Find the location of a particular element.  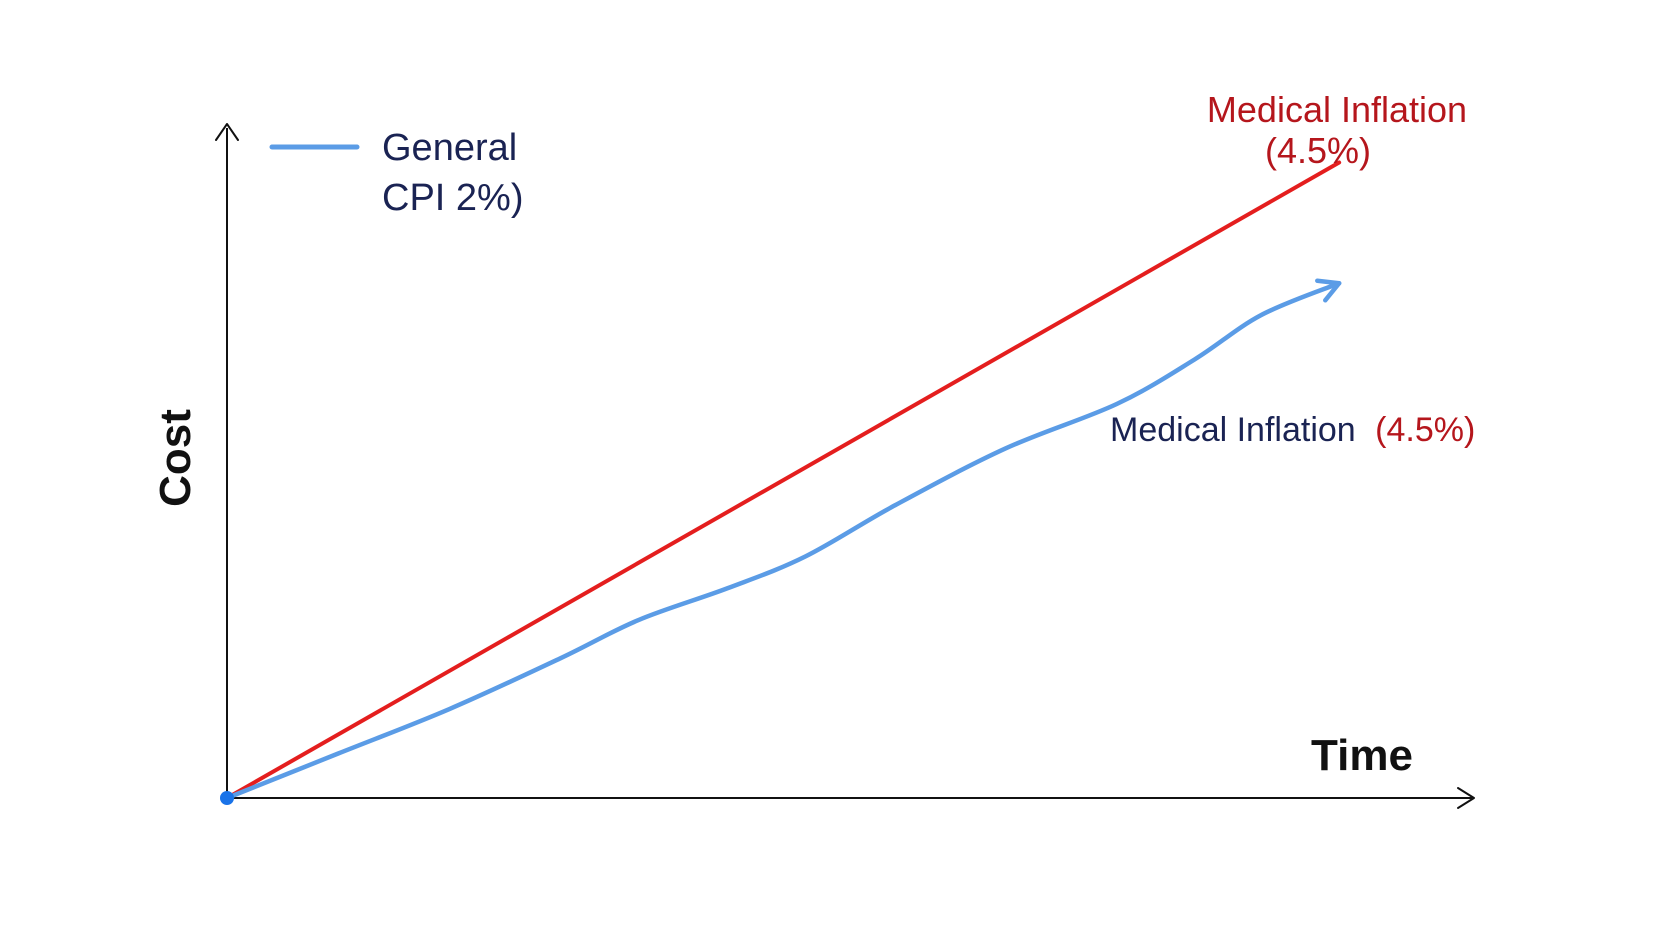

series-arrowhead-general-cpi is located at coordinates (1328, 290).